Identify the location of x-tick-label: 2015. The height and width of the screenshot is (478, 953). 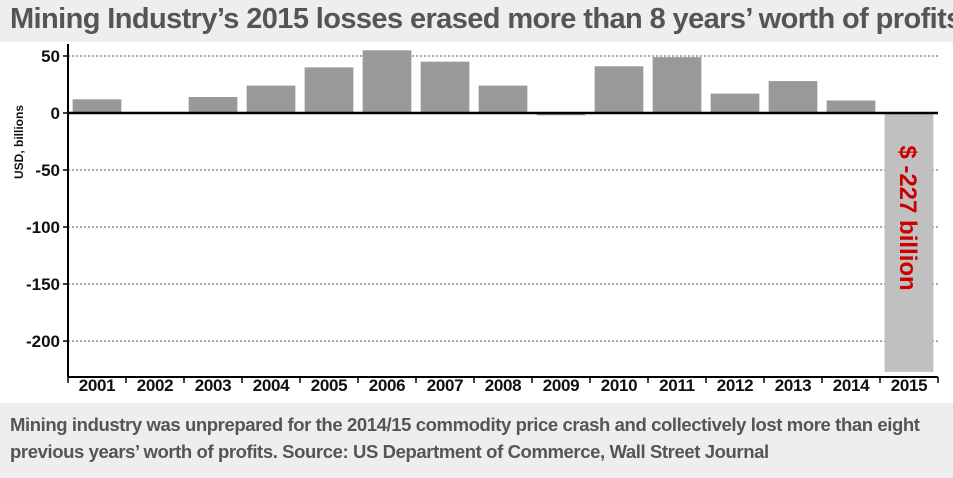
(909, 385).